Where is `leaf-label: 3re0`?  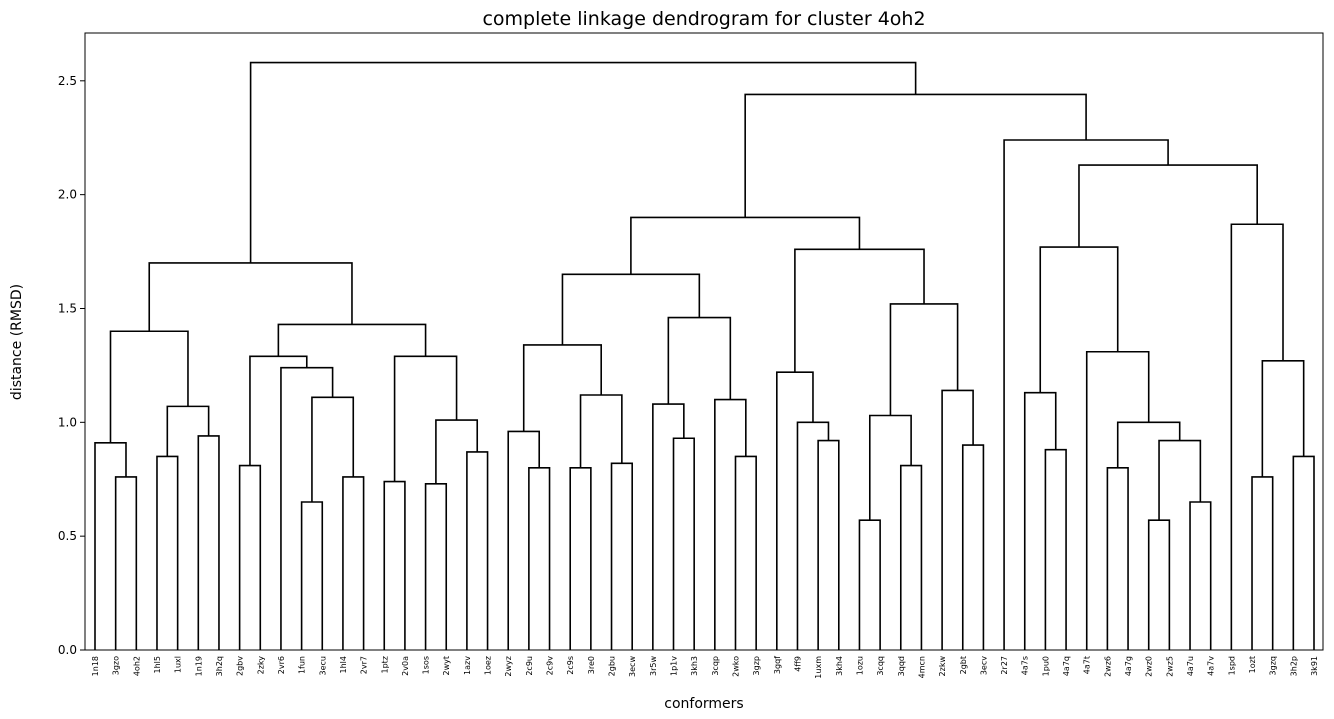 leaf-label: 3re0 is located at coordinates (591, 665).